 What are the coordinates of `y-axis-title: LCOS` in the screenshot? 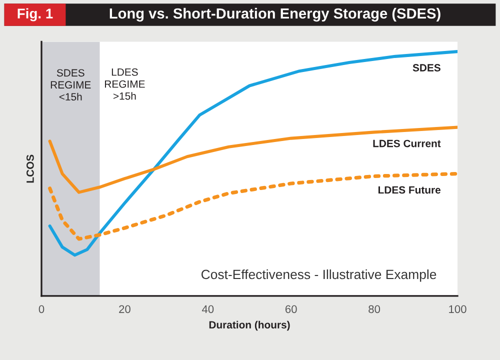 It's located at (30, 168).